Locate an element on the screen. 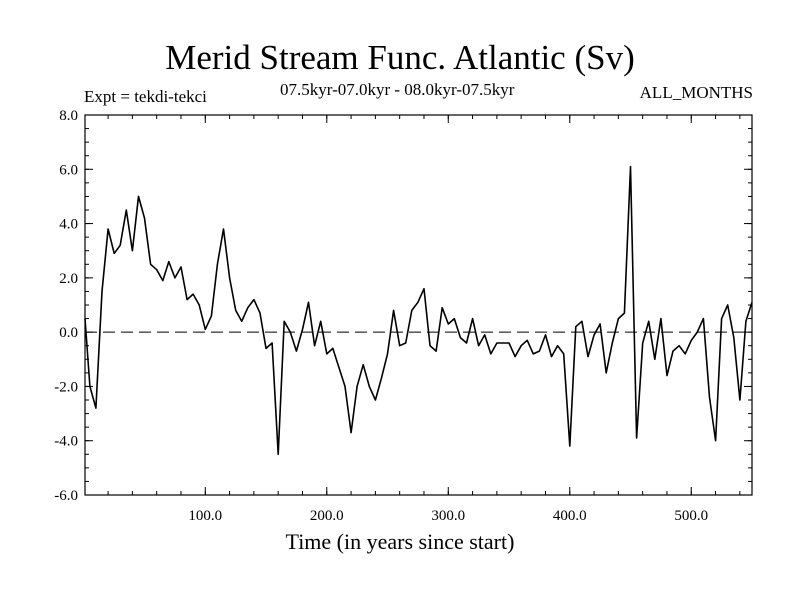  months-label: ALL_MONTHS is located at coordinates (696, 92).